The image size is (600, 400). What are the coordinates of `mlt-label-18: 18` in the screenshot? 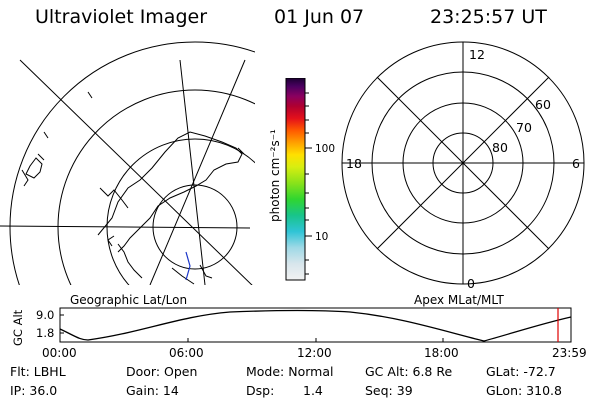 It's located at (354, 163).